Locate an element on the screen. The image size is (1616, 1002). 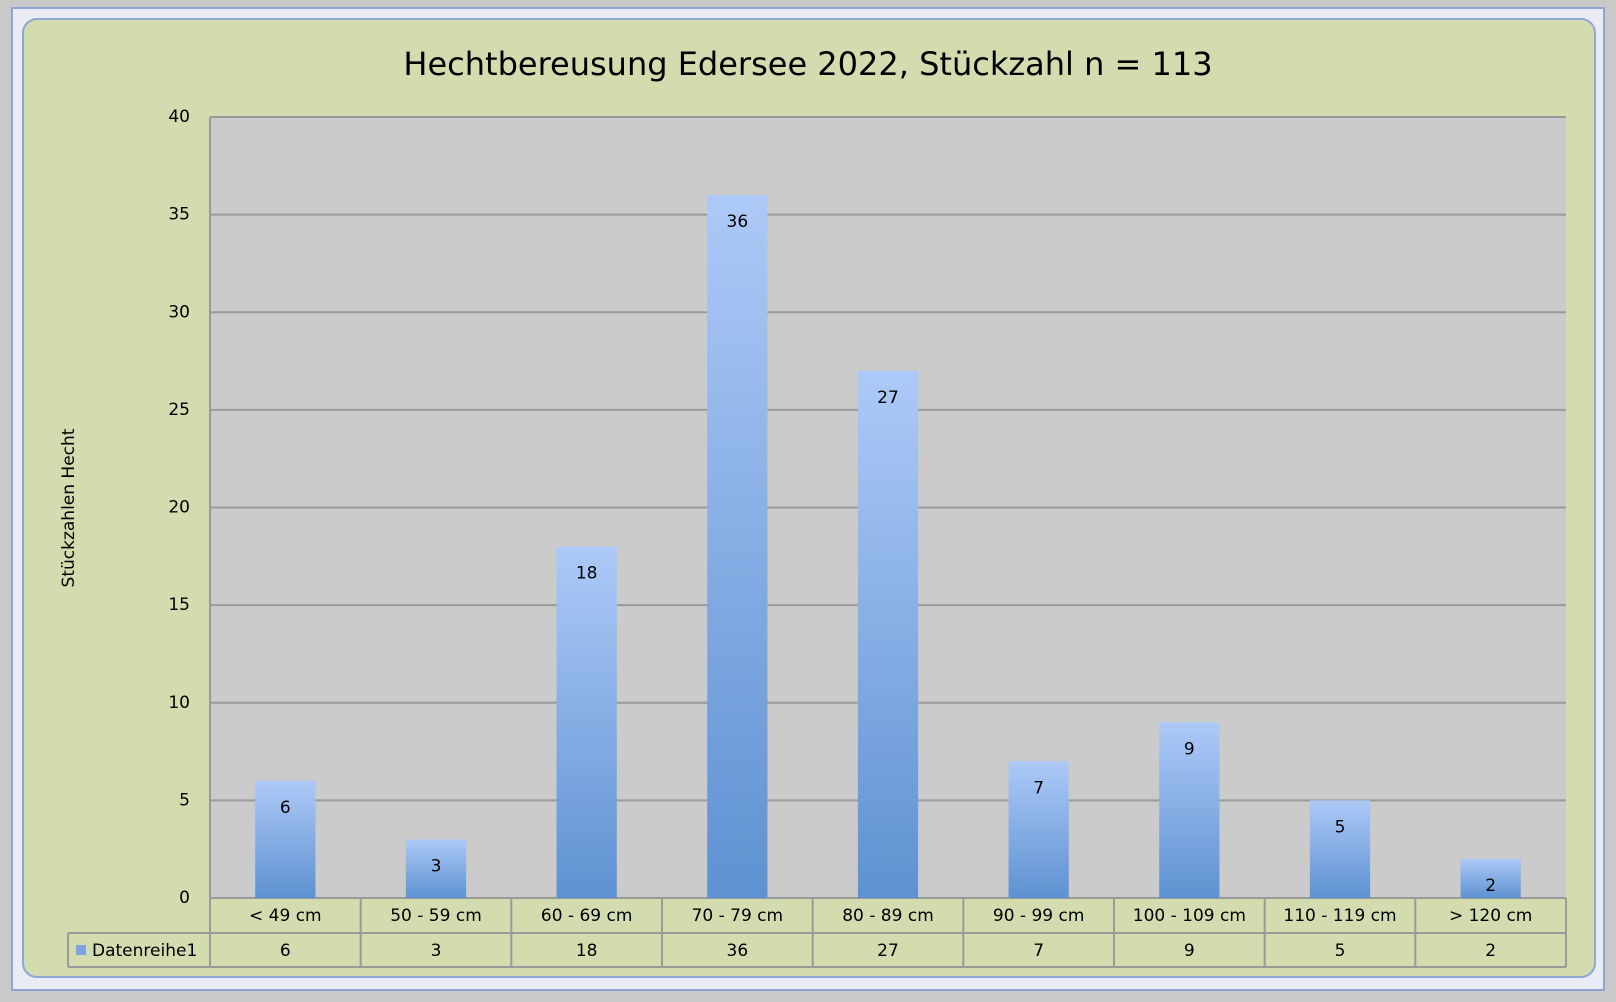
table-value: 7 is located at coordinates (1038, 951).